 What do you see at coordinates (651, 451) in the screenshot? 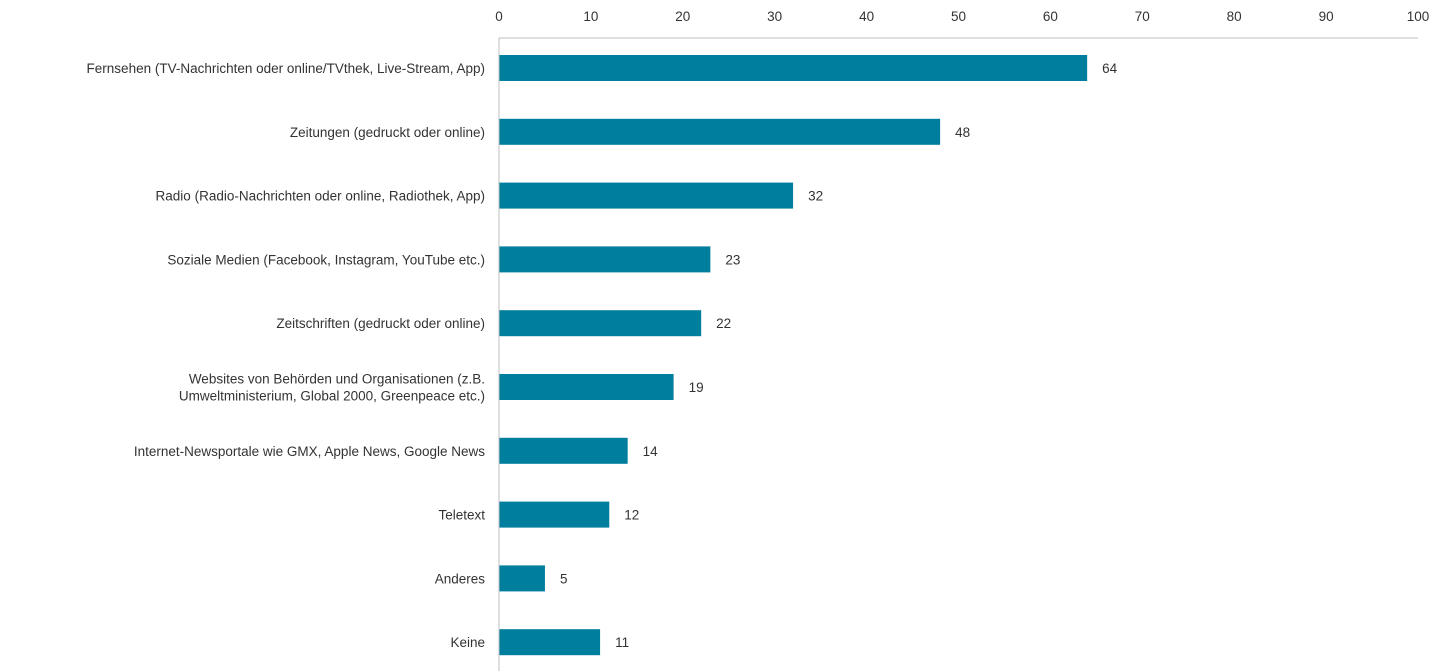
I see `data-label: 14` at bounding box center [651, 451].